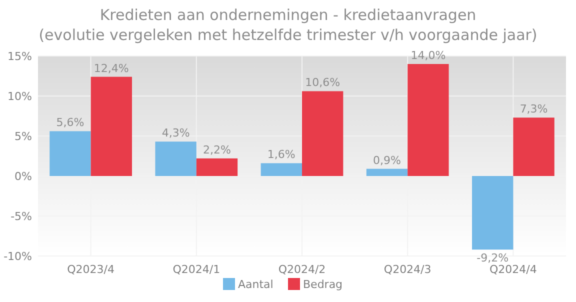 The height and width of the screenshot is (302, 576). What do you see at coordinates (90, 269) in the screenshot?
I see `x-tick-label: Q2023/4` at bounding box center [90, 269].